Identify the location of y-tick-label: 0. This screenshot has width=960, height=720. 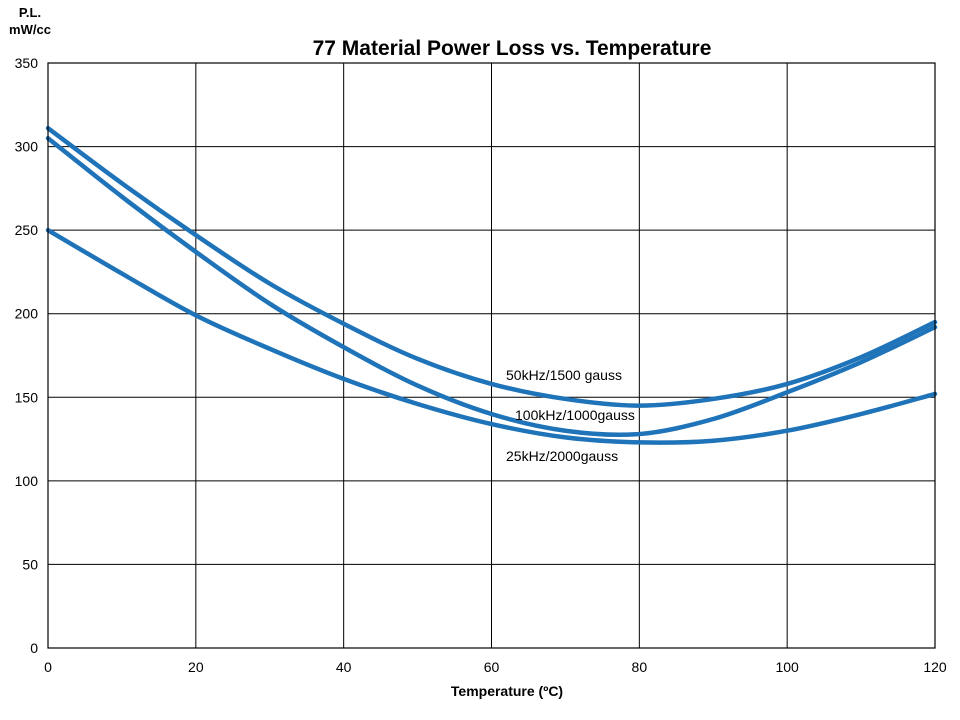
(34, 648).